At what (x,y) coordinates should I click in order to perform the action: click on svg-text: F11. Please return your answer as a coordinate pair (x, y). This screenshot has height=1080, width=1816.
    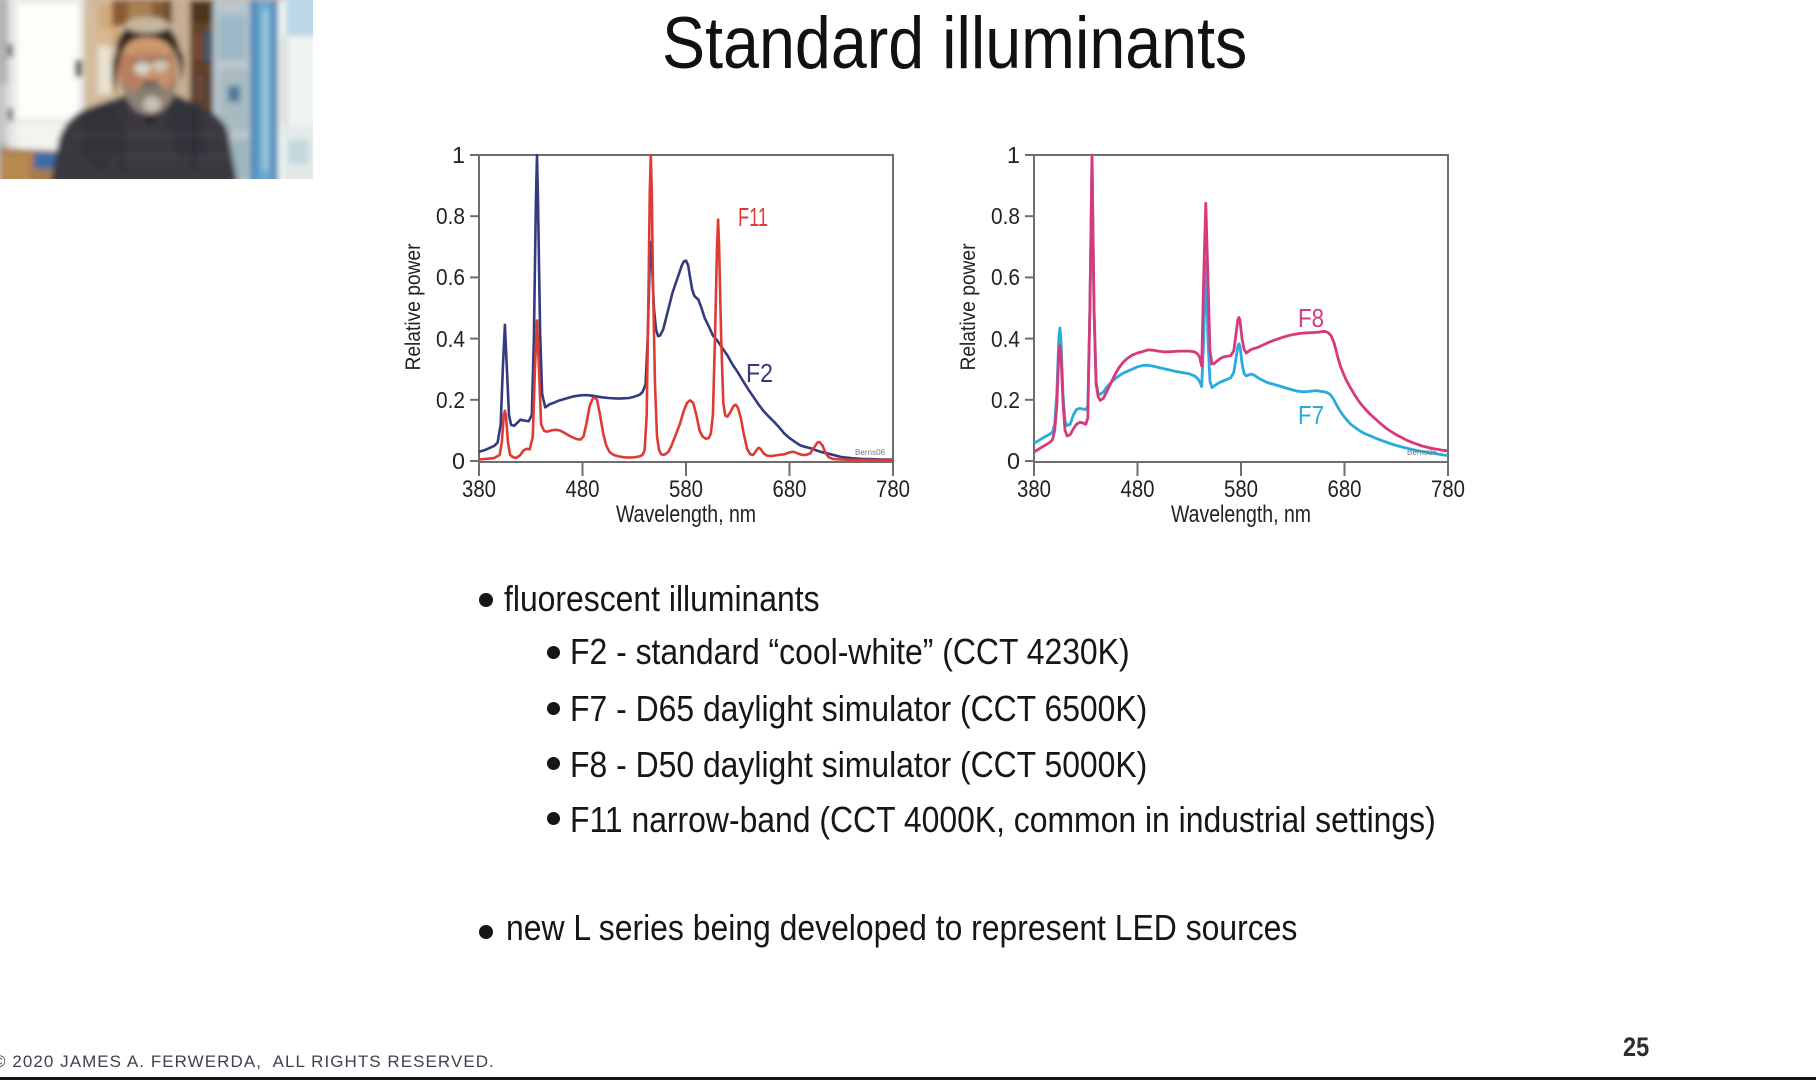
    Looking at the image, I should click on (753, 217).